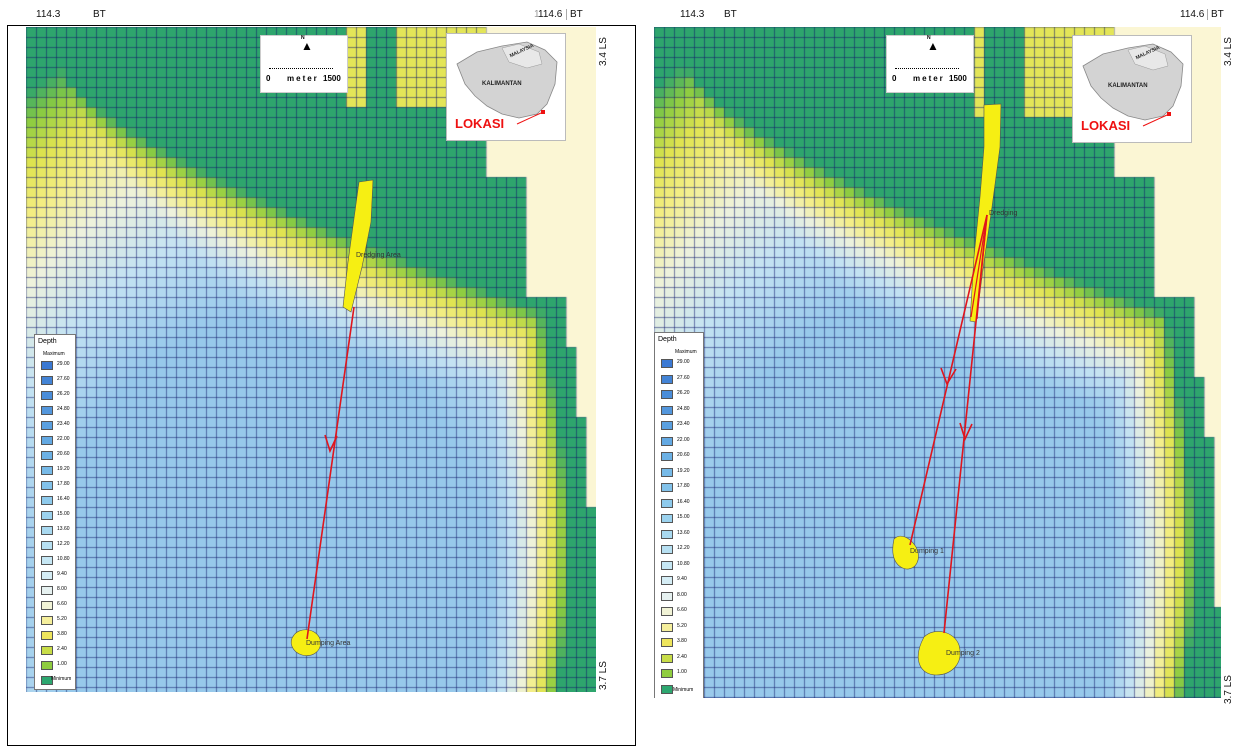 The width and height of the screenshot is (1238, 746). I want to click on legend-value: 3.80, so click(682, 641).